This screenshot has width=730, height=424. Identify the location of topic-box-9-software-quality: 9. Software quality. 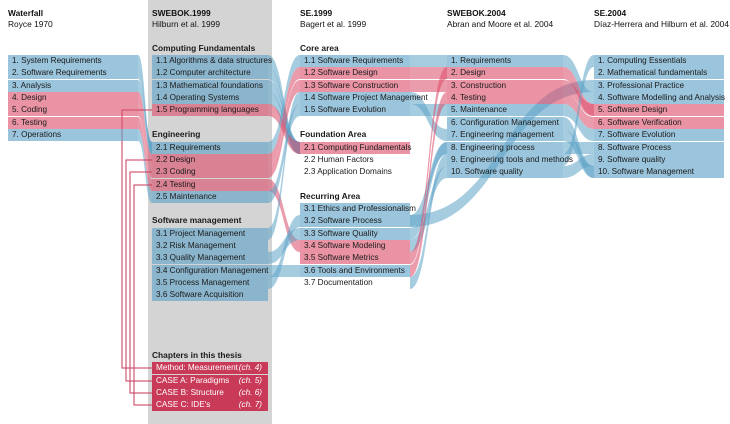
(659, 160).